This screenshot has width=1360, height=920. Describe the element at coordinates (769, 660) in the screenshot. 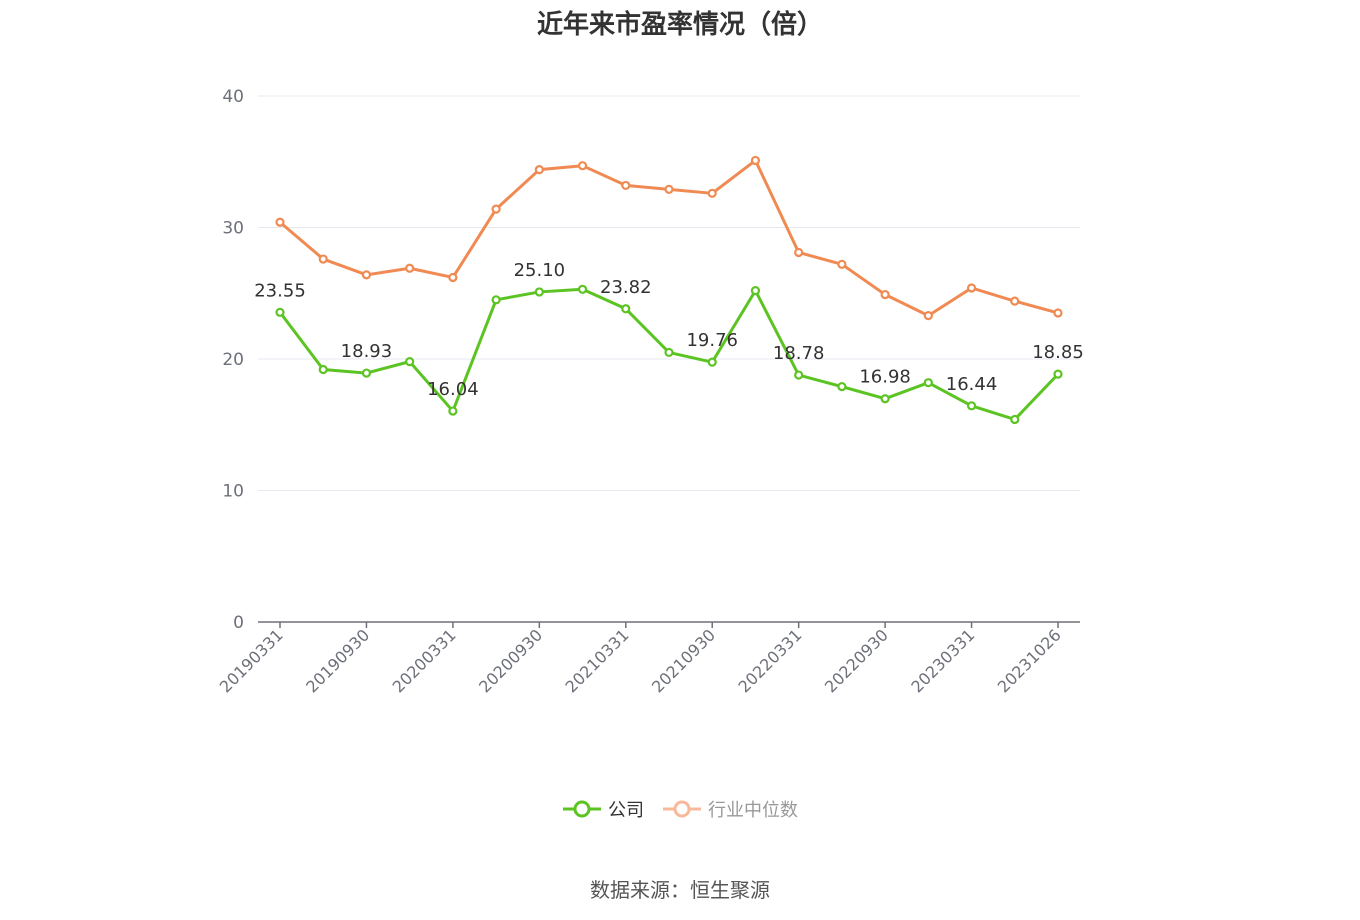

I see `x-tick-label: 20220331` at that location.